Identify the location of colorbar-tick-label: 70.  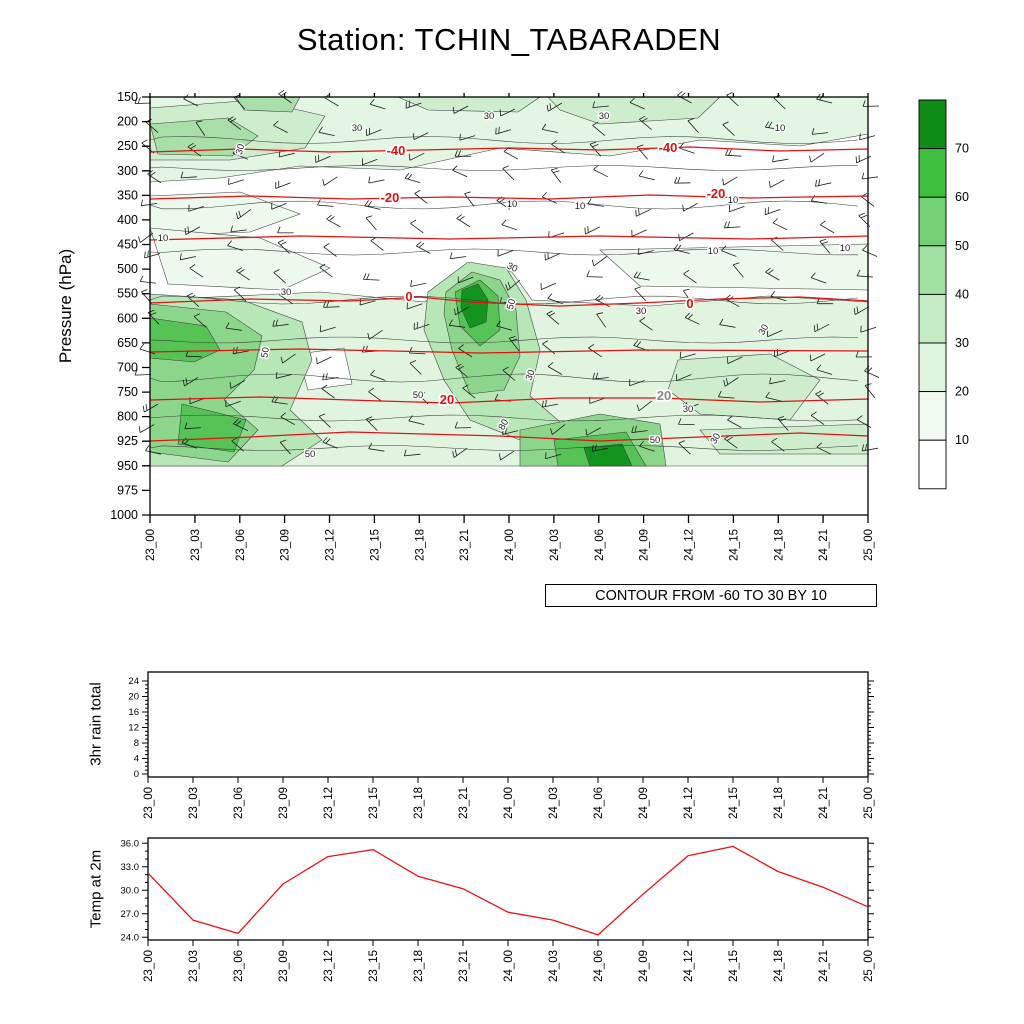
(962, 149).